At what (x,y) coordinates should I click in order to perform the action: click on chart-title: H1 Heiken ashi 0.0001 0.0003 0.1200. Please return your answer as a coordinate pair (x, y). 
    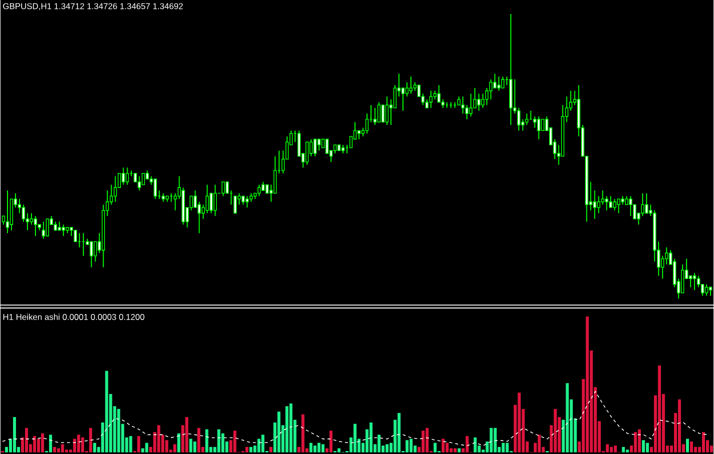
    Looking at the image, I should click on (73, 317).